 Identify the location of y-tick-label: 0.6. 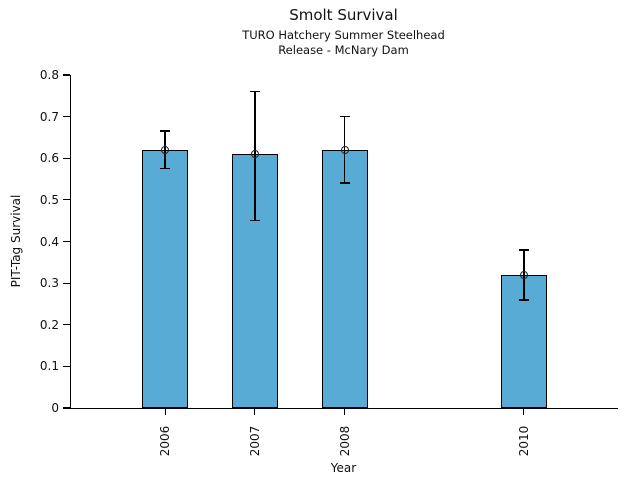
(49, 158).